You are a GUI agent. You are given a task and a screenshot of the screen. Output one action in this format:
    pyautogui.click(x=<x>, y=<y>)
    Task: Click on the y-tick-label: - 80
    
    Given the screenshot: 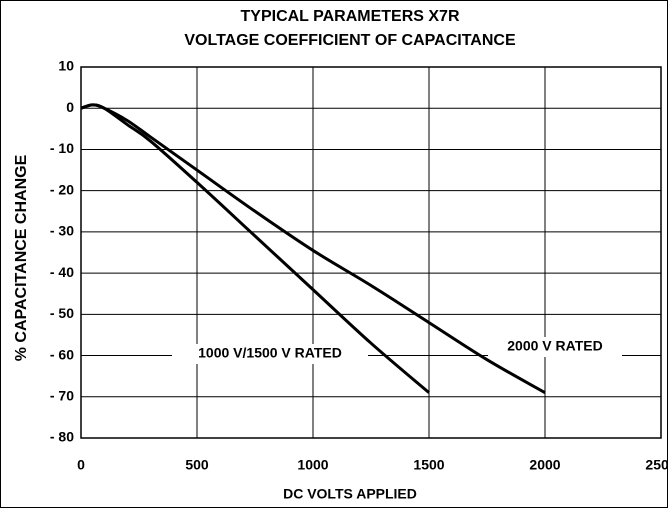 What is the action you would take?
    pyautogui.click(x=62, y=437)
    